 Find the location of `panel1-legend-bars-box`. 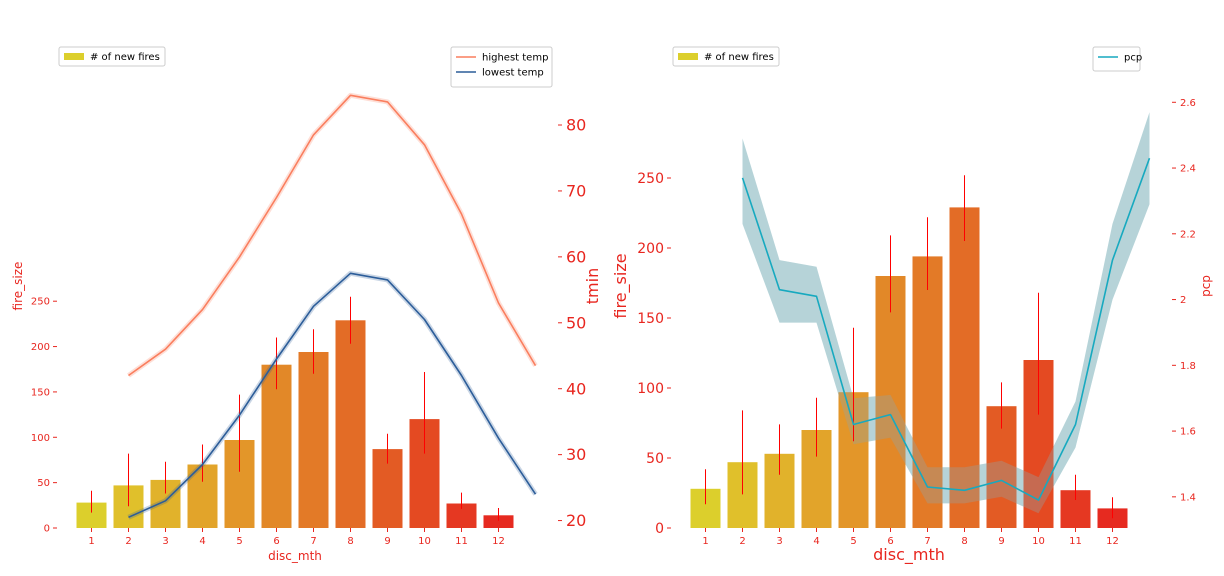

panel1-legend-bars-box is located at coordinates (112, 56).